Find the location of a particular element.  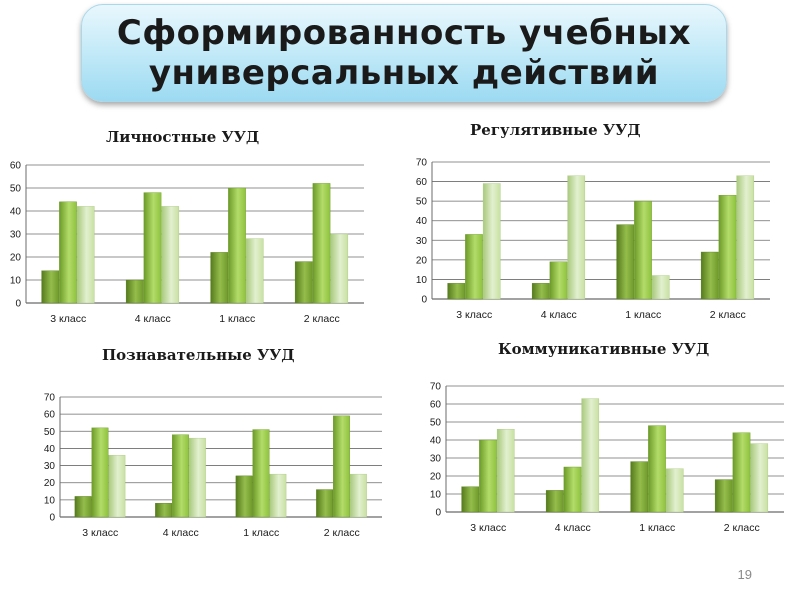

chart-title-cognitive: Познавательные УУД is located at coordinates (198, 355).